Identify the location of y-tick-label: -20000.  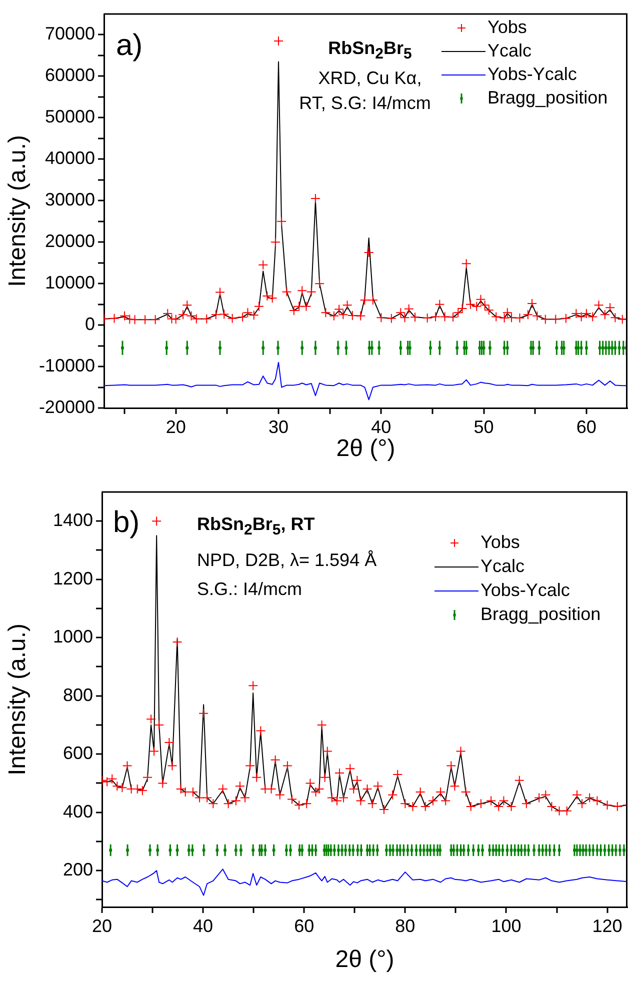
(66, 406).